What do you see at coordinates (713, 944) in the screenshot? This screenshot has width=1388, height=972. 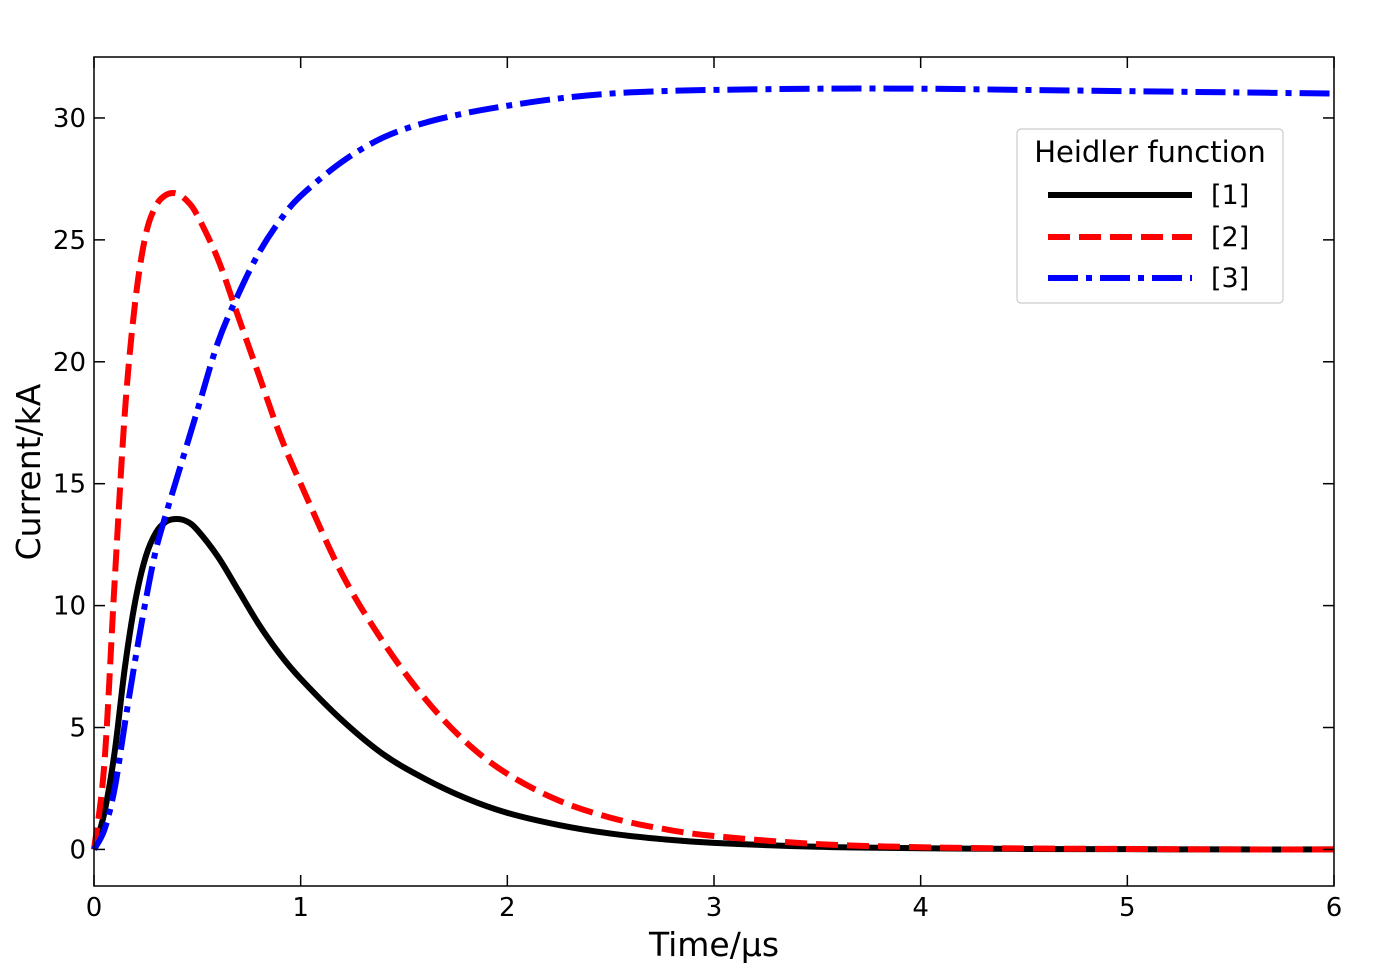 I see `x-axis-label: Time/μs` at bounding box center [713, 944].